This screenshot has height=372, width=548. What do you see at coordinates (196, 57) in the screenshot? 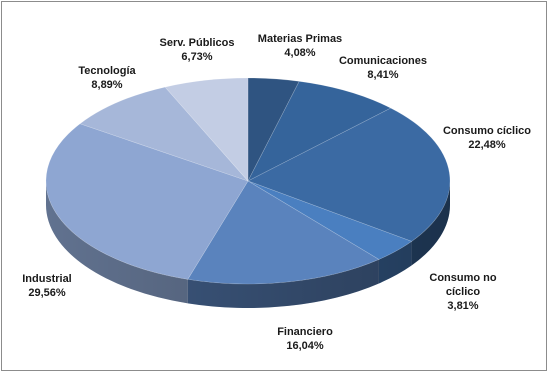
I see `slice-value-serv-publicos: 6,73%` at bounding box center [196, 57].